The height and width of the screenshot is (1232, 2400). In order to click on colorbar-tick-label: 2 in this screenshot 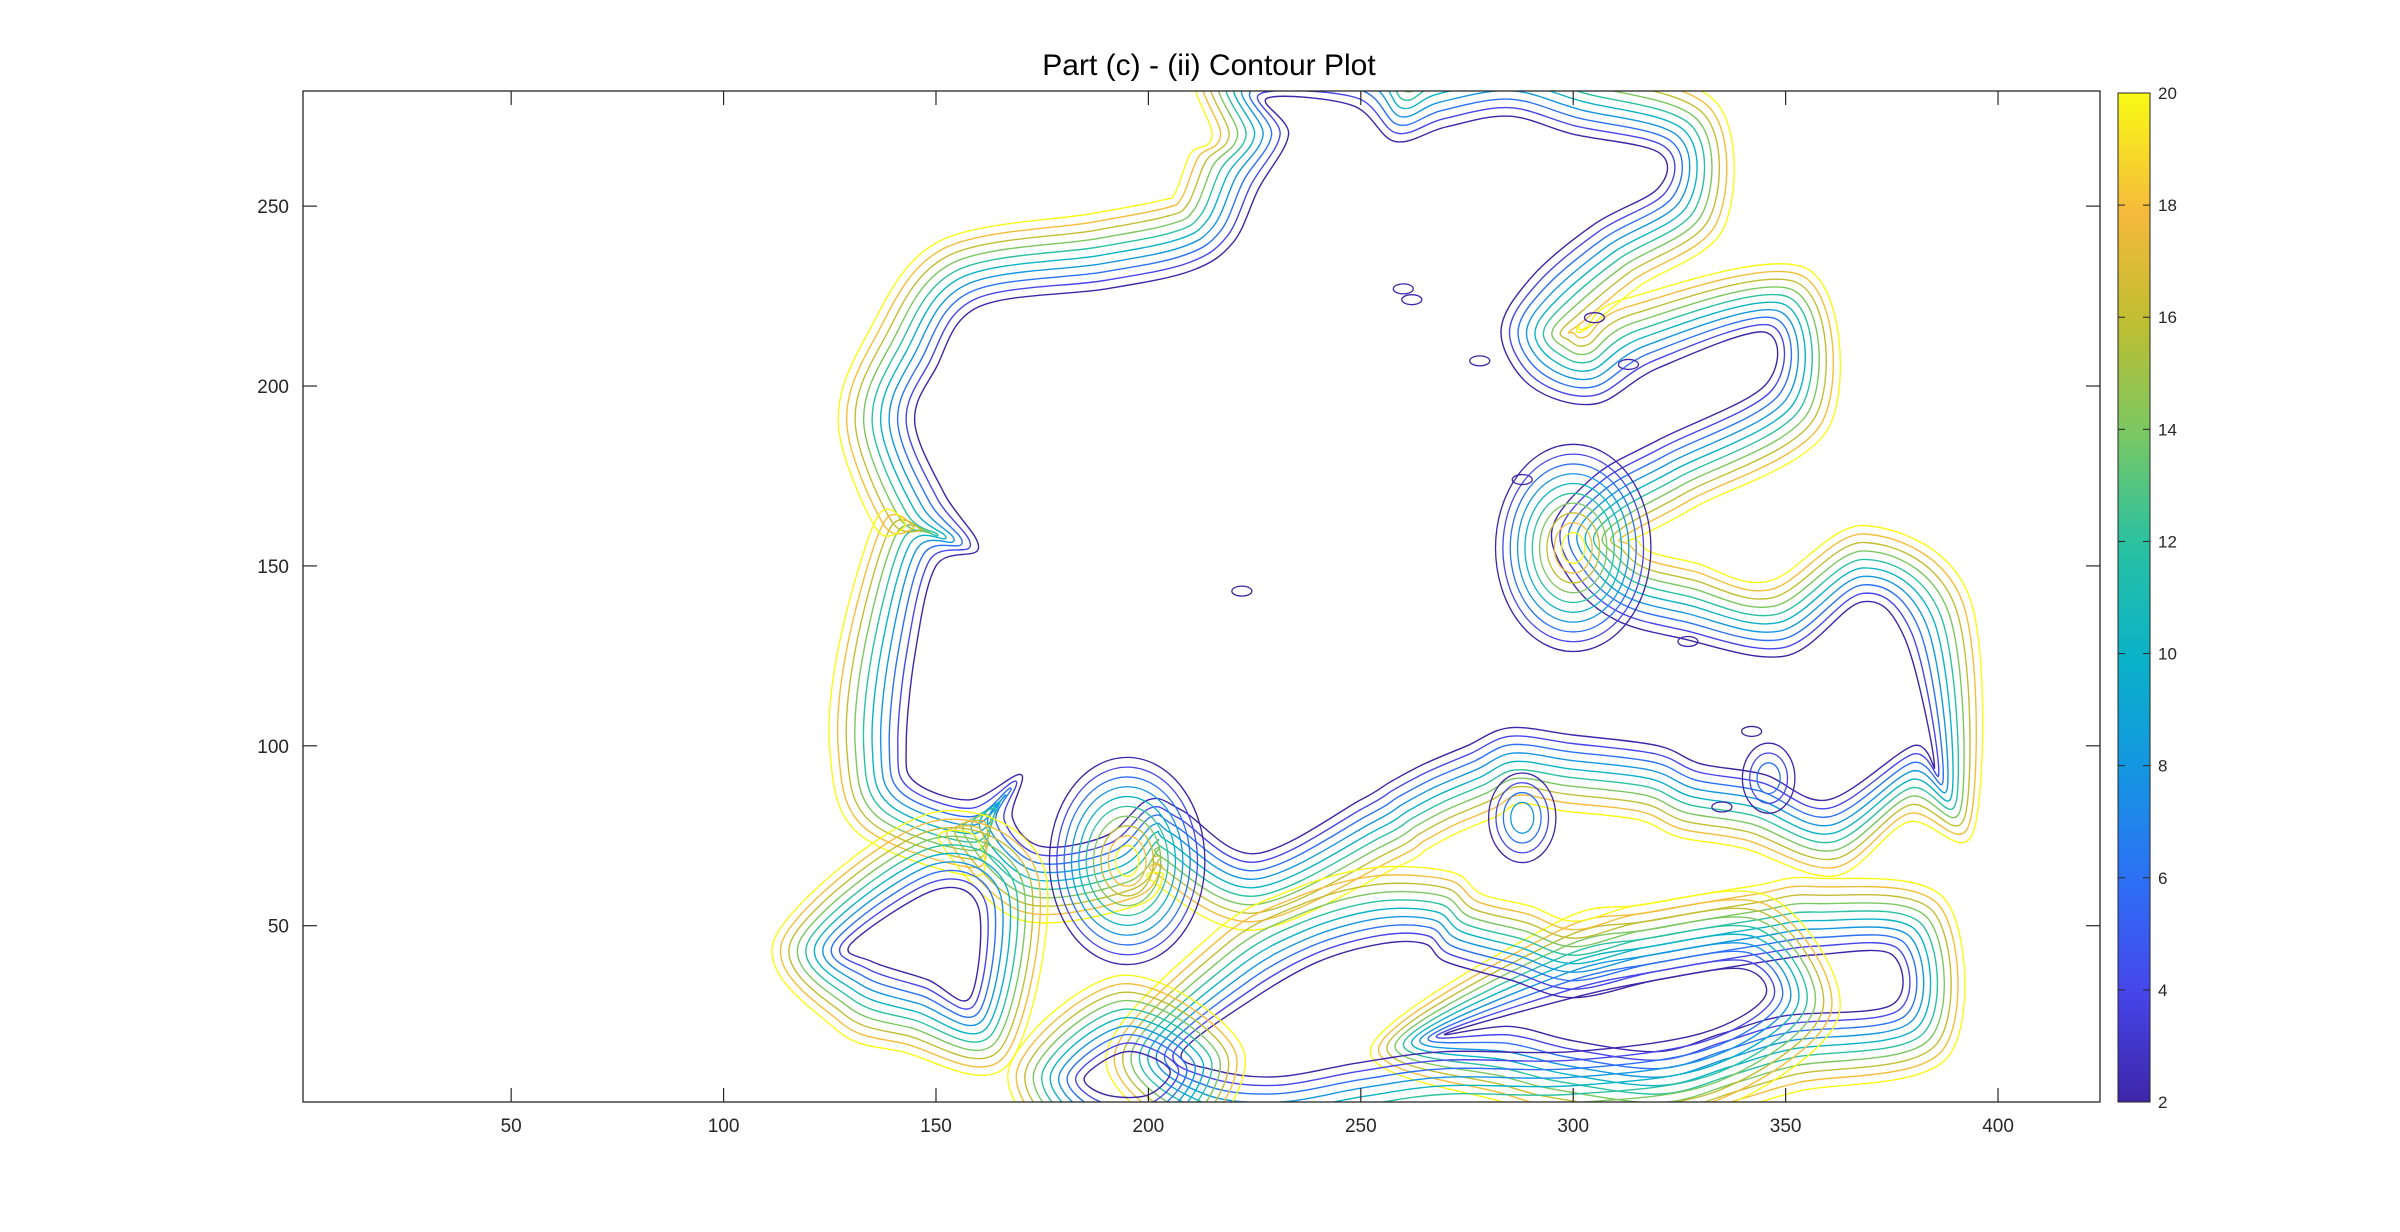, I will do `click(2162, 1102)`.